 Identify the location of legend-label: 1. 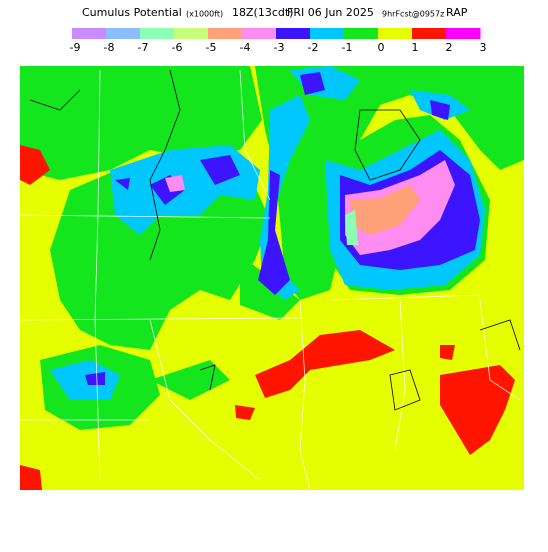
(415, 47).